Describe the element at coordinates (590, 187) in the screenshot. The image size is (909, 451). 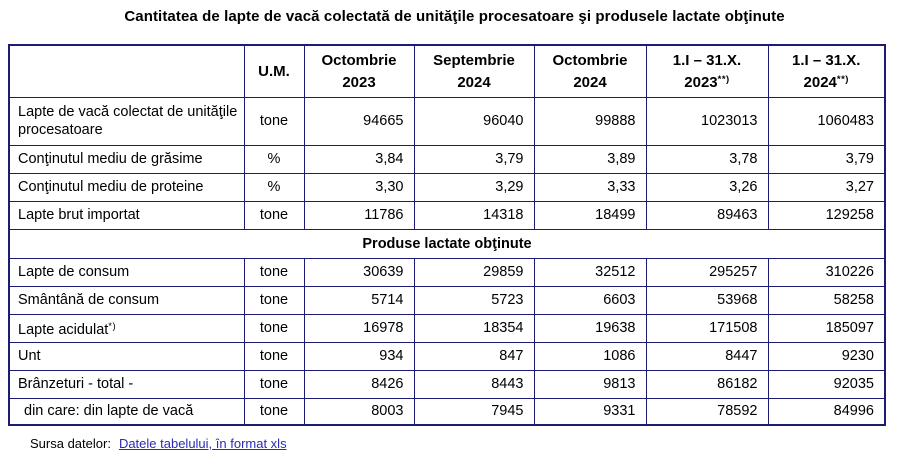
I see `value-cell: 3,33` at that location.